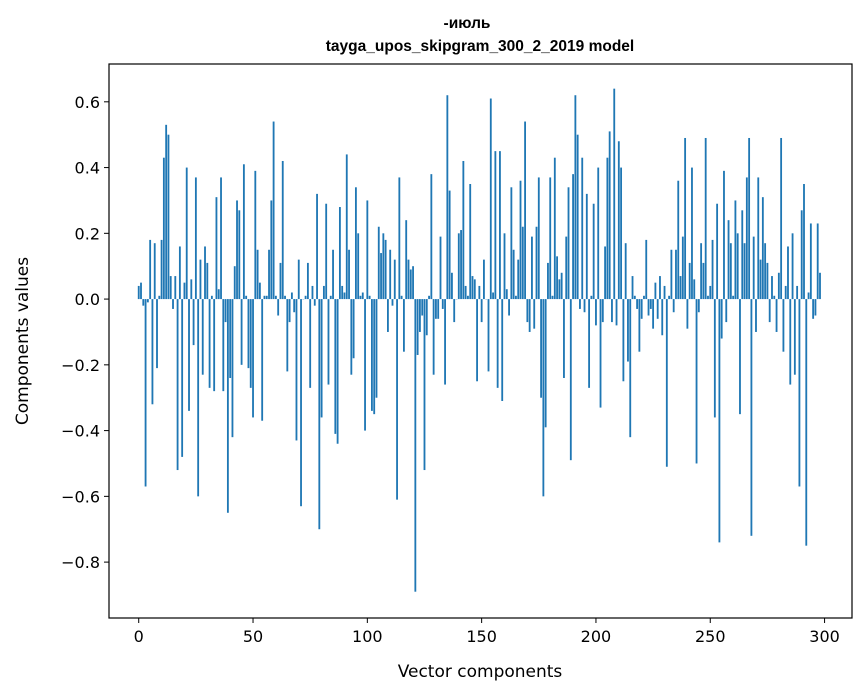  I want to click on chart-title-line2: tayga_upos_skipgram_300_2_2019 model, so click(480, 46).